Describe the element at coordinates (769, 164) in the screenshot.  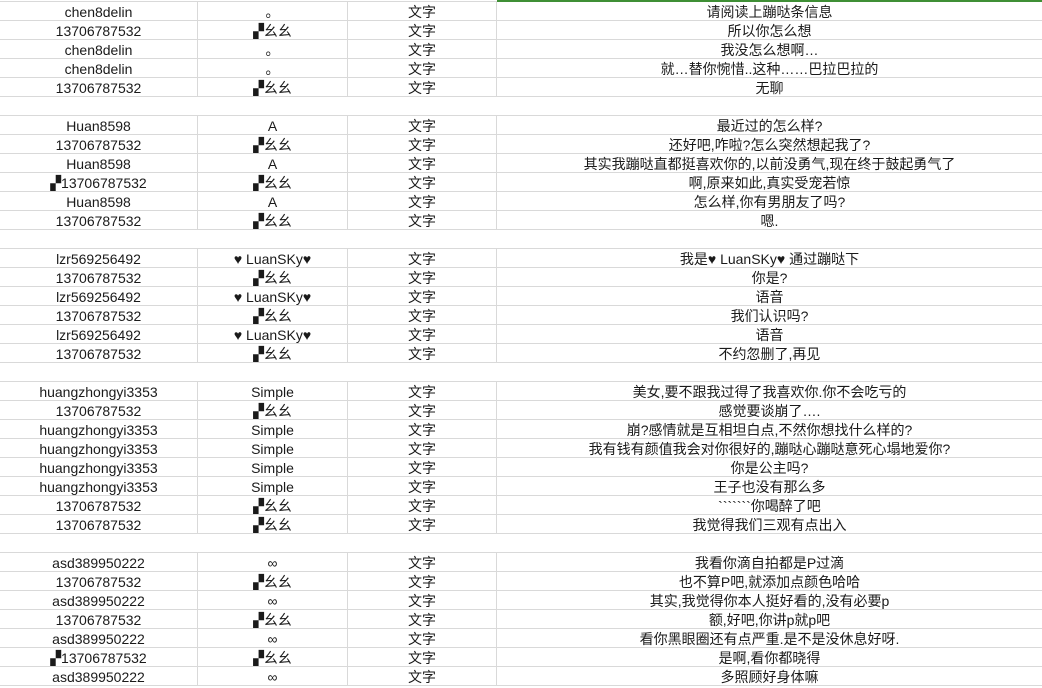
I see `message-content-cell: 其实我蹦哒直都挺喜欢你的,以前没勇气,现在终于鼓起勇气了` at that location.